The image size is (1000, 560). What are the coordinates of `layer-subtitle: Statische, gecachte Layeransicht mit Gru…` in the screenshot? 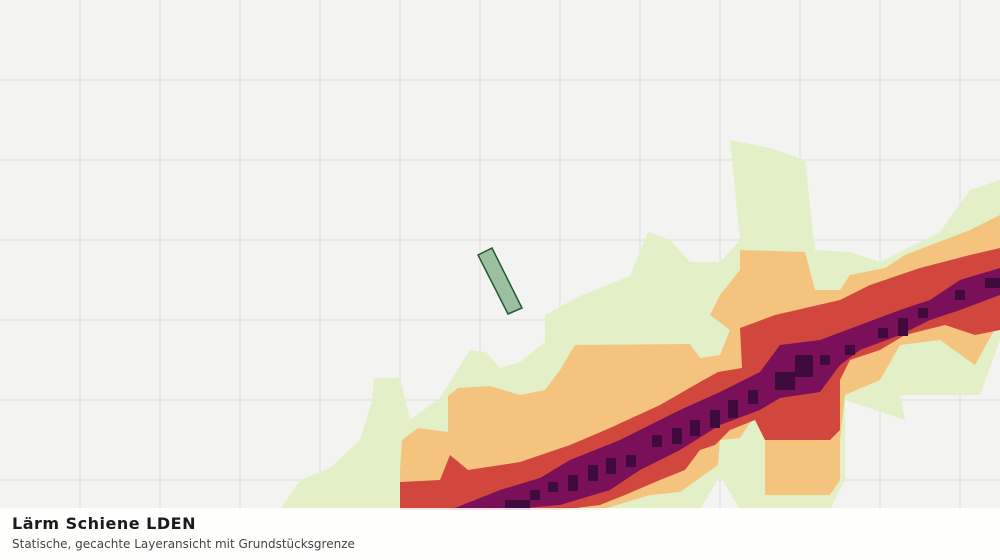 It's located at (183, 544).